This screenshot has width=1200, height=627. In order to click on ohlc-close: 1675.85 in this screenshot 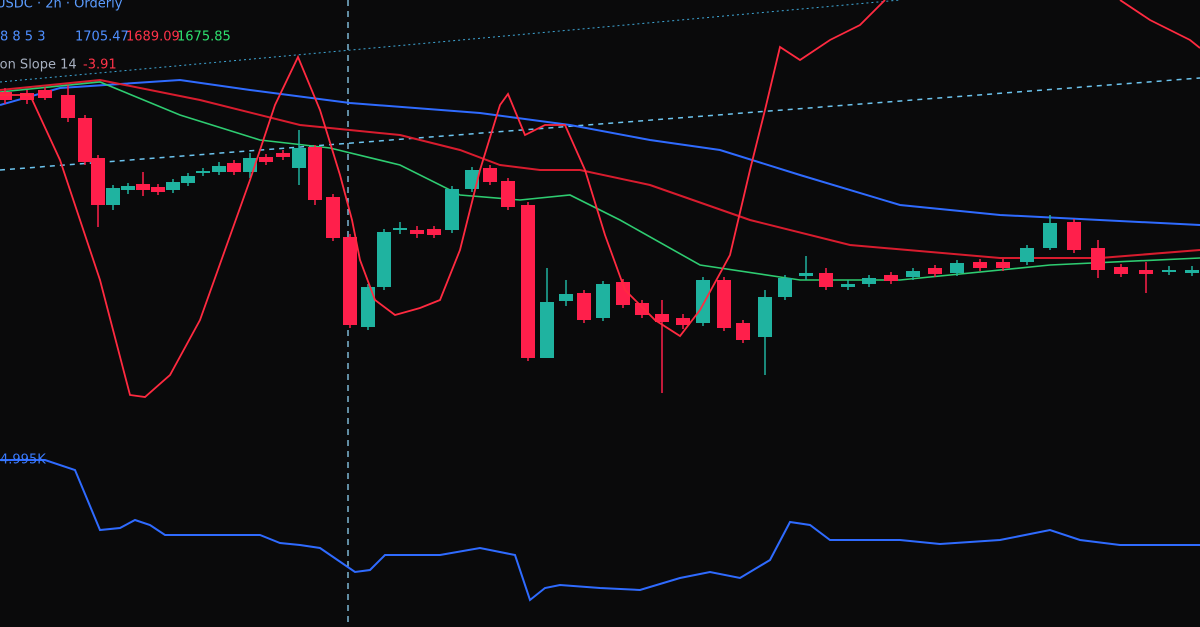, I will do `click(204, 37)`.